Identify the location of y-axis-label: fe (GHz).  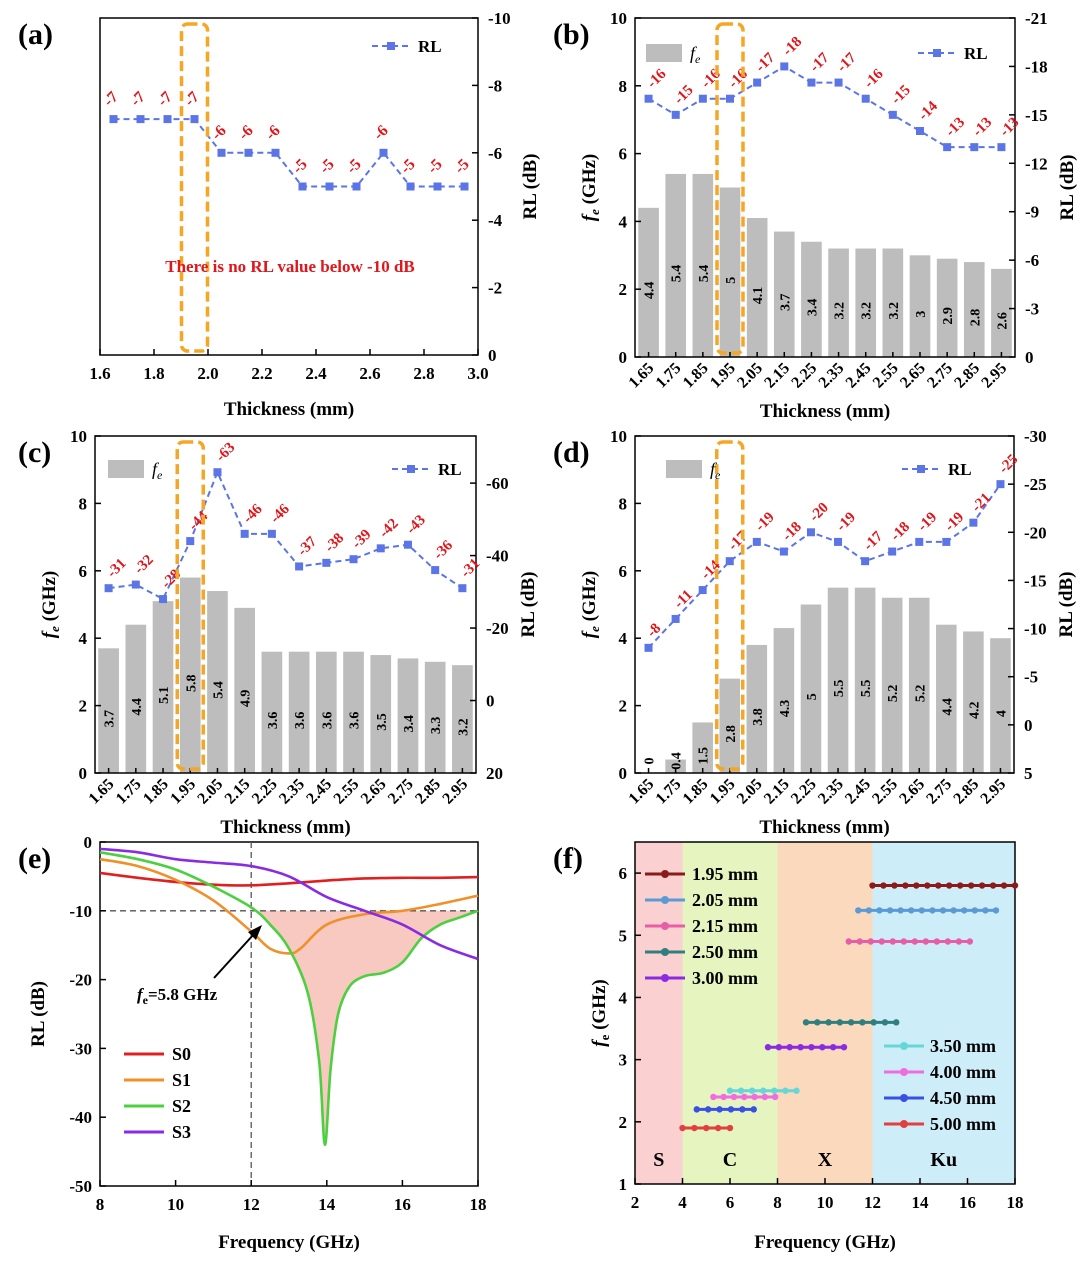
(590, 605).